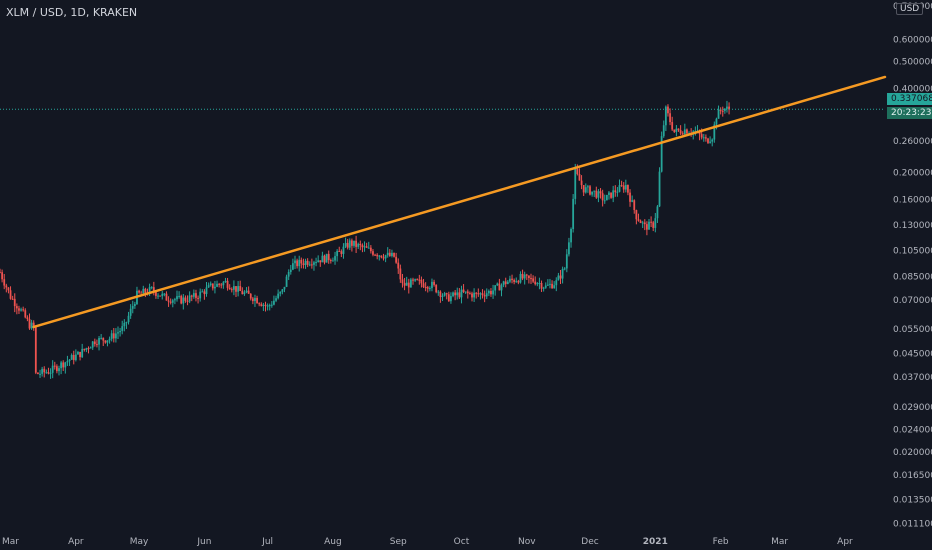 This screenshot has height=550, width=932. What do you see at coordinates (912, 476) in the screenshot?
I see `y-tick-label: 0.016500` at bounding box center [912, 476].